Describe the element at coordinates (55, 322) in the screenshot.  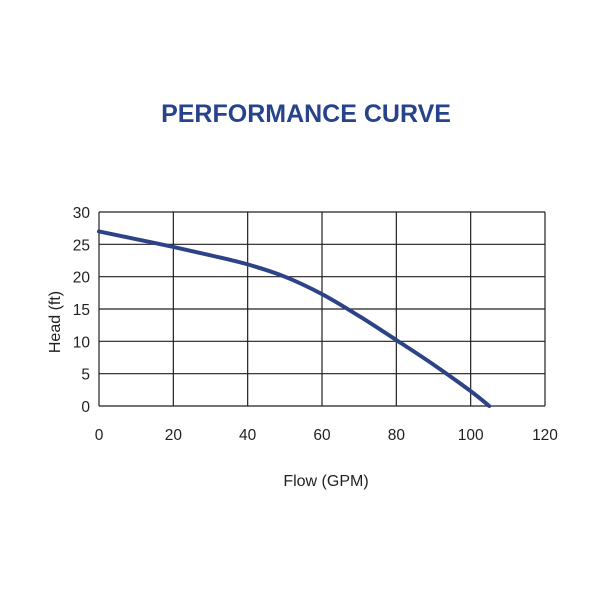
I see `y-axis-label: Head (ft)` at that location.